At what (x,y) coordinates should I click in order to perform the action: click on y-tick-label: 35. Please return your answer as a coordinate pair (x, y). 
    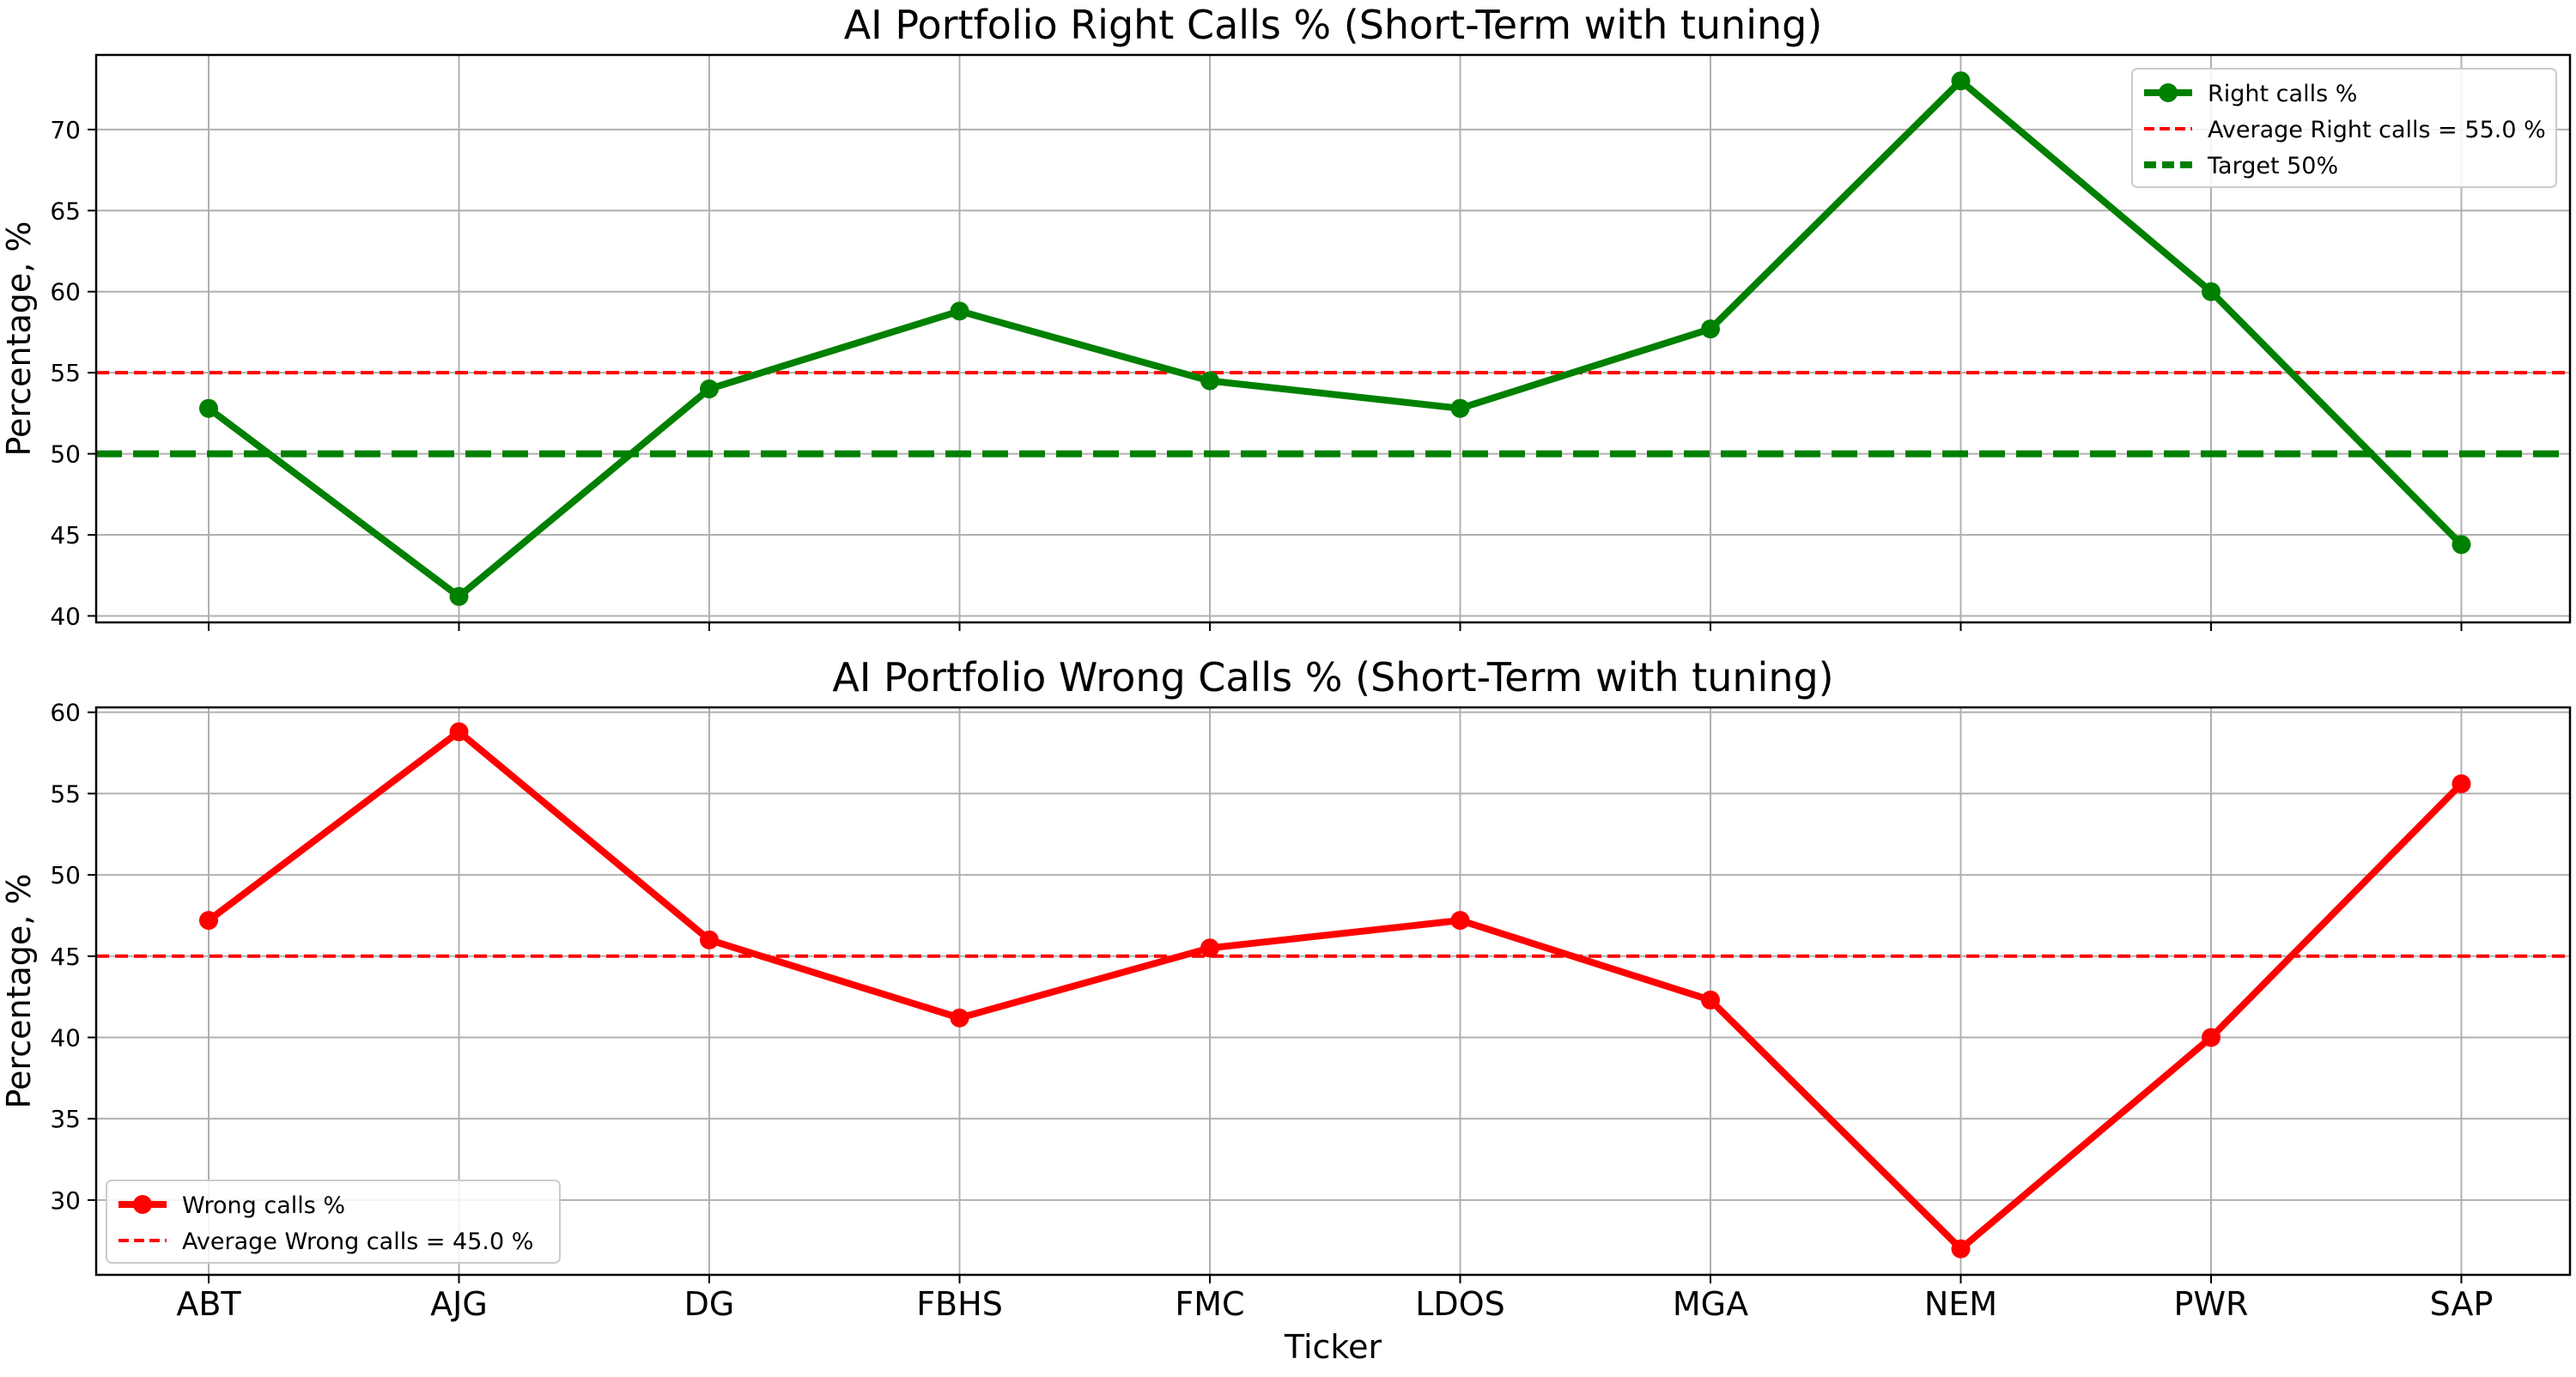
    Looking at the image, I should click on (66, 1119).